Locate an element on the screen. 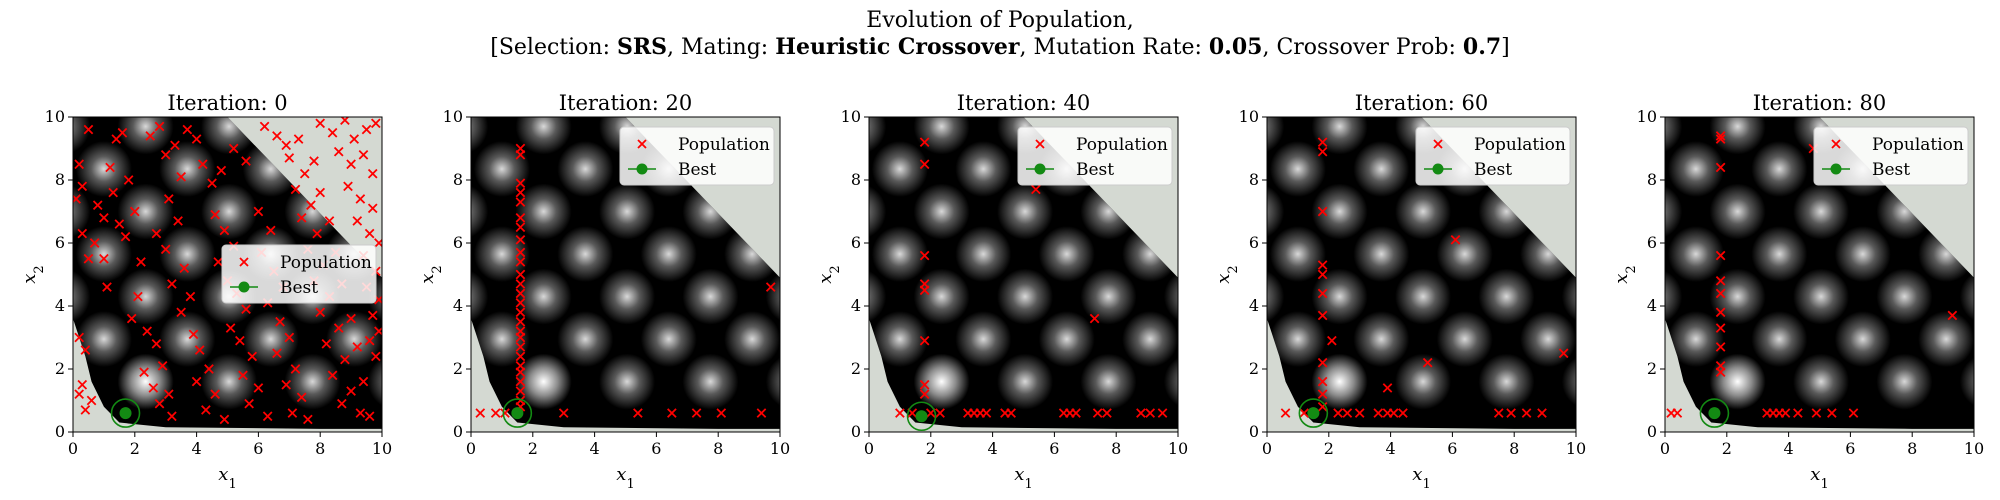 This screenshot has height=500, width=2000. subplot-title: Iteration: 40 is located at coordinates (1024, 103).